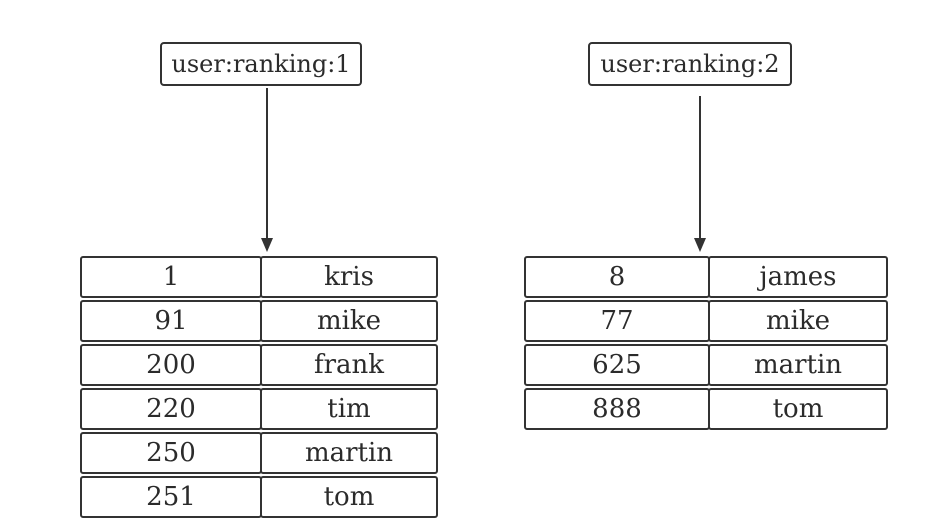  I want to click on table-row: 91 mike, so click(259, 322).